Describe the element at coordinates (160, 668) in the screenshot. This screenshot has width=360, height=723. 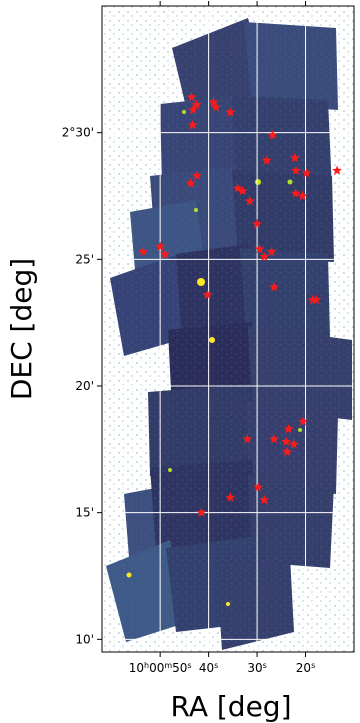
I see `x-tick-label: 10h00m50s` at that location.